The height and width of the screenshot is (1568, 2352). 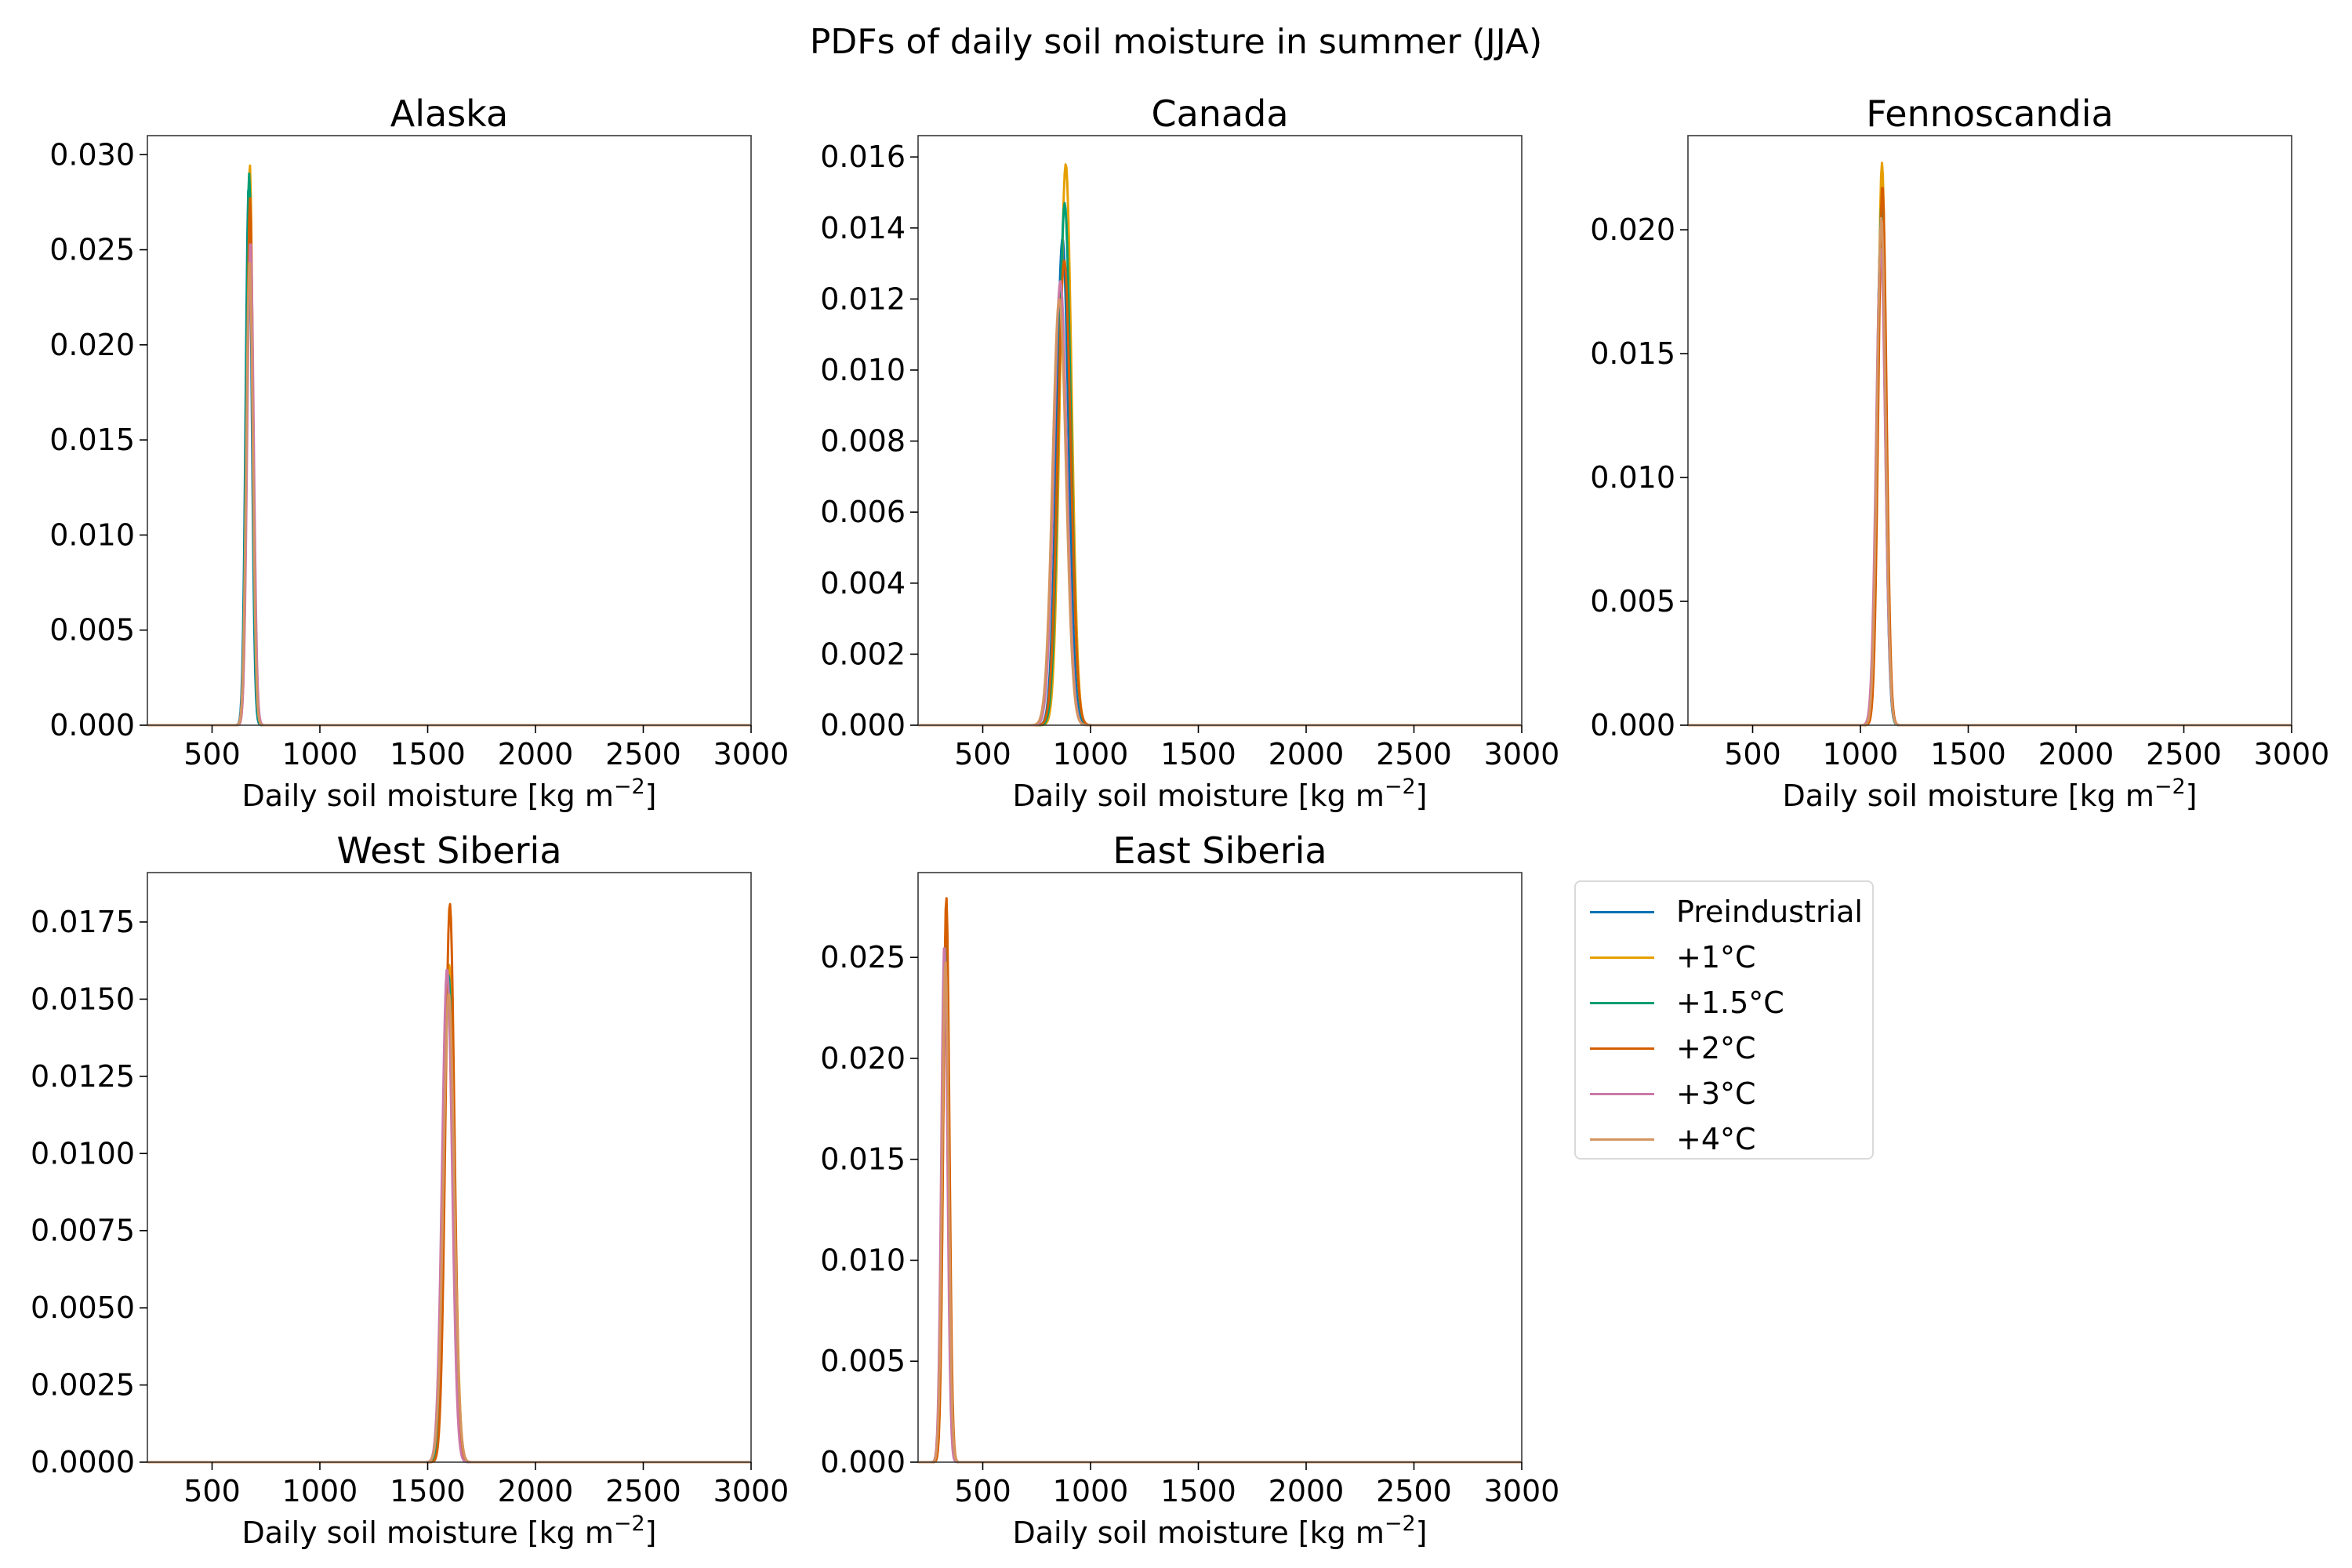 I want to click on legend-item-plus3: +3°C, so click(x=1673, y=1094).